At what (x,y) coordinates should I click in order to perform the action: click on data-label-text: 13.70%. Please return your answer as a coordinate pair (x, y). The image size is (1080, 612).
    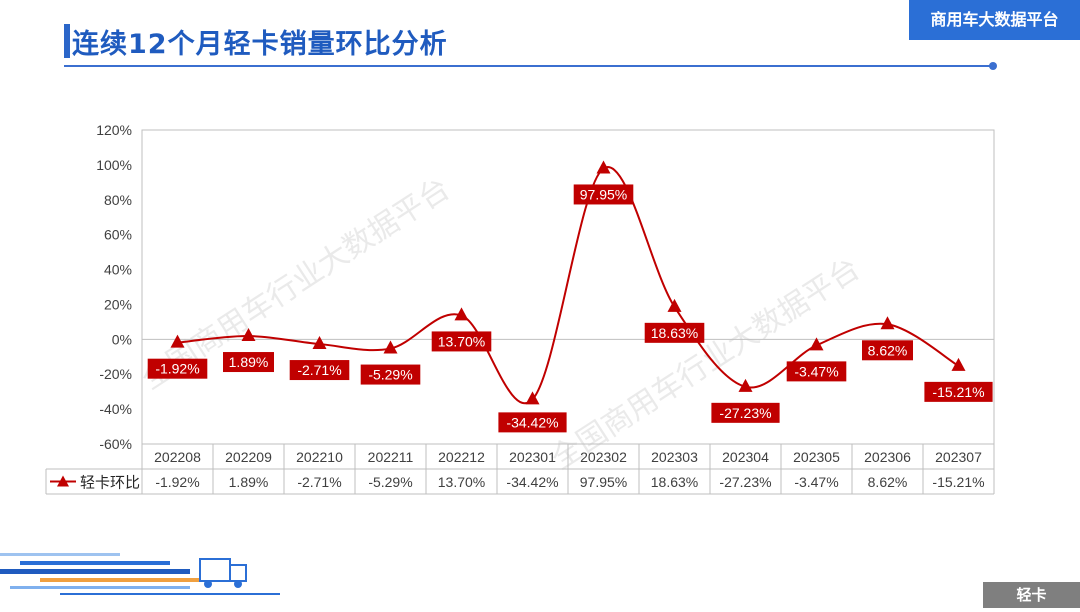
    Looking at the image, I should click on (461, 341).